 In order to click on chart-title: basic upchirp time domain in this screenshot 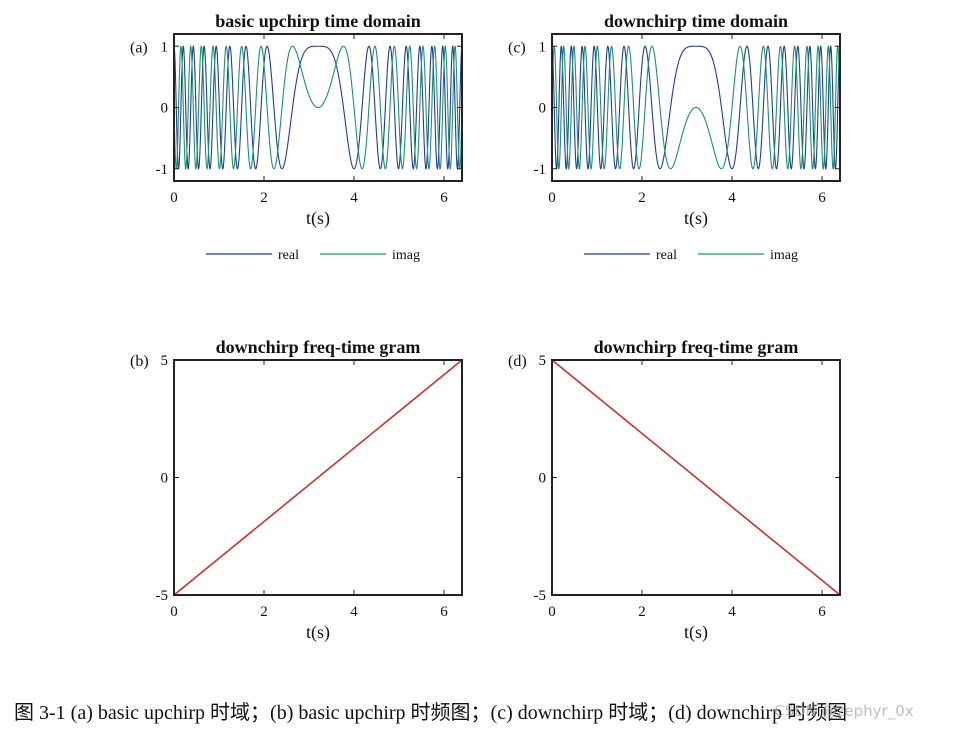, I will do `click(318, 21)`.